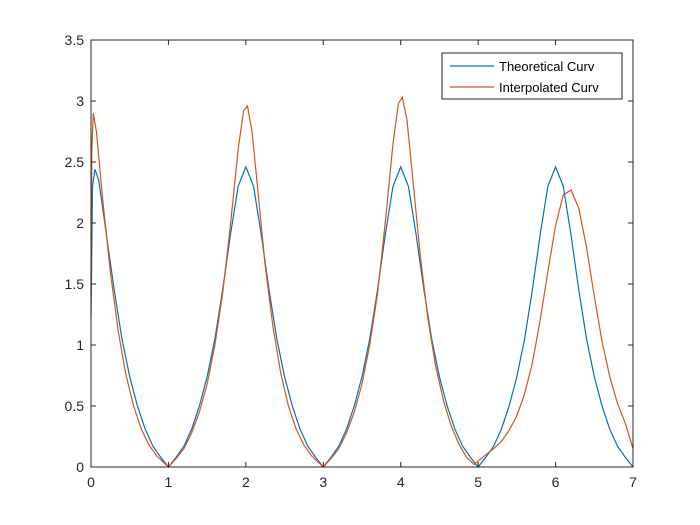  I want to click on y-tick-label: 1, so click(80, 345).